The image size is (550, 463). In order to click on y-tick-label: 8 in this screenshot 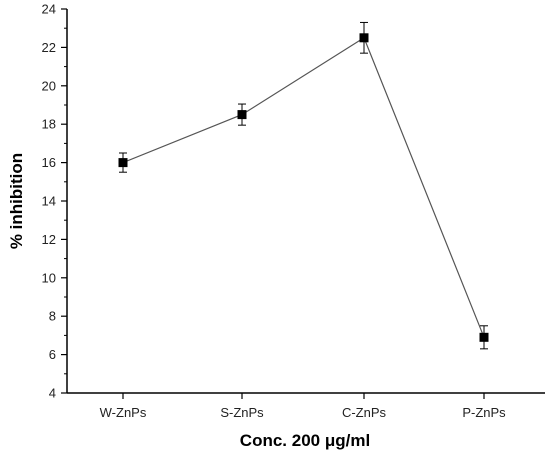, I will do `click(52, 316)`.